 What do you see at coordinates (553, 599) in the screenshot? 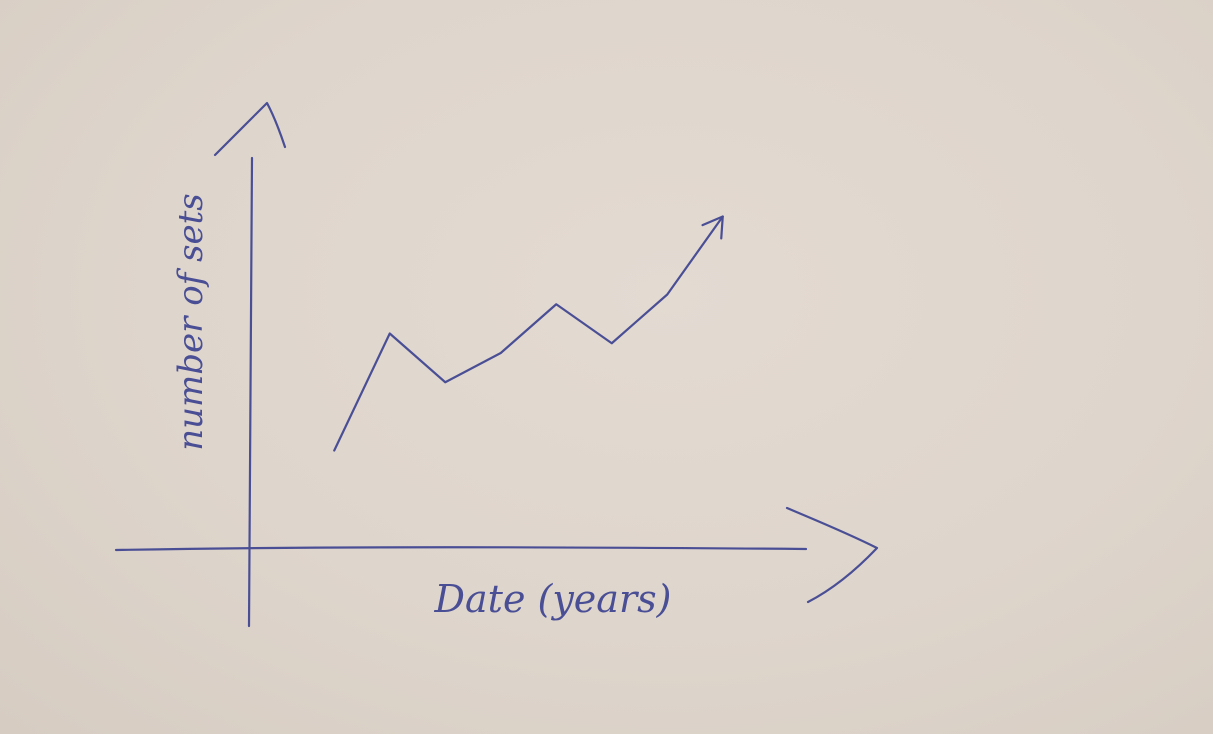
I see `x-axis-label: Date (years)` at bounding box center [553, 599].